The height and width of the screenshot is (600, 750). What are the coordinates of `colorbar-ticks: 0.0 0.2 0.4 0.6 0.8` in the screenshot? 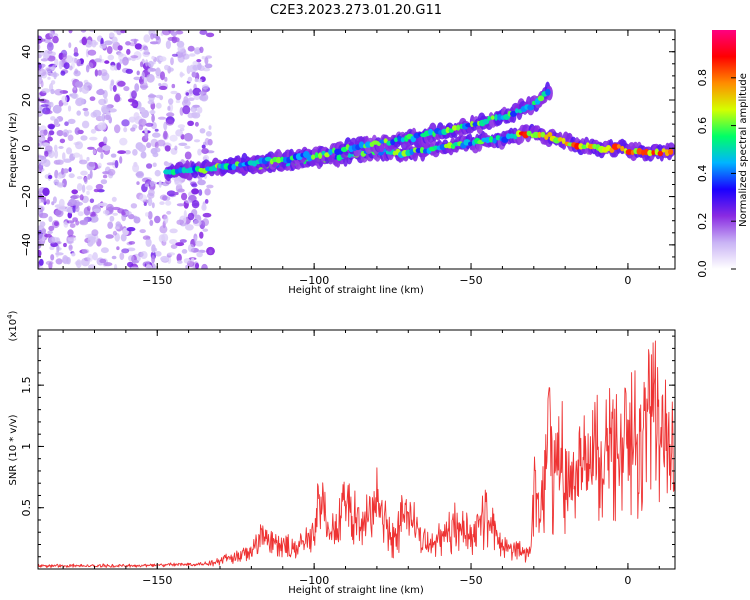 It's located at (716, 173).